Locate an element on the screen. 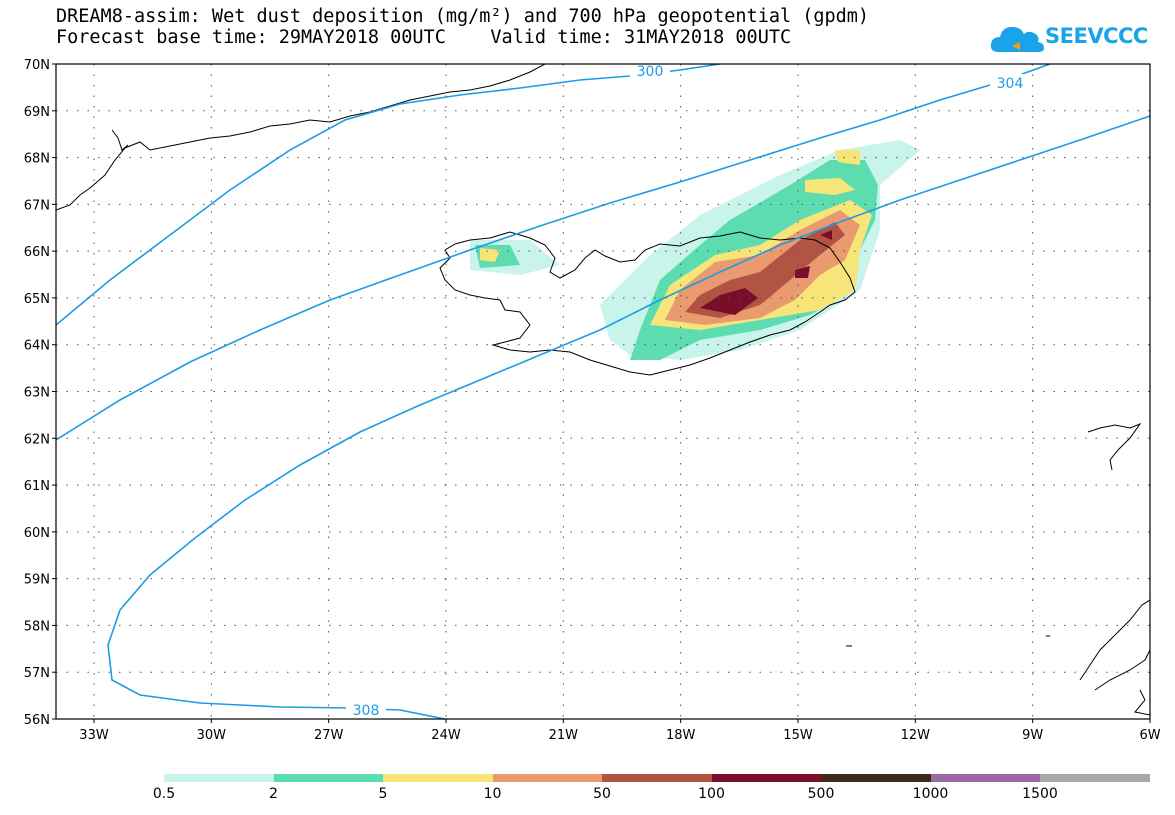 This screenshot has width=1175, height=815. lon-label: 15W is located at coordinates (798, 735).